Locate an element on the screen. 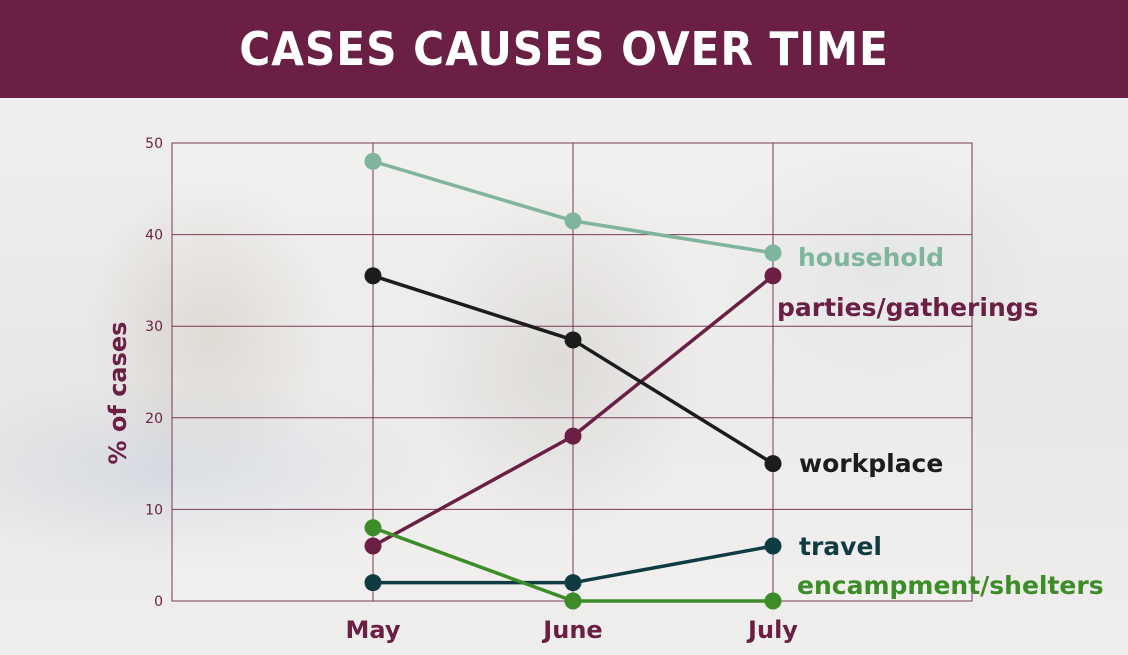 This screenshot has width=1128, height=655. series-label: parties/gatherings is located at coordinates (908, 307).